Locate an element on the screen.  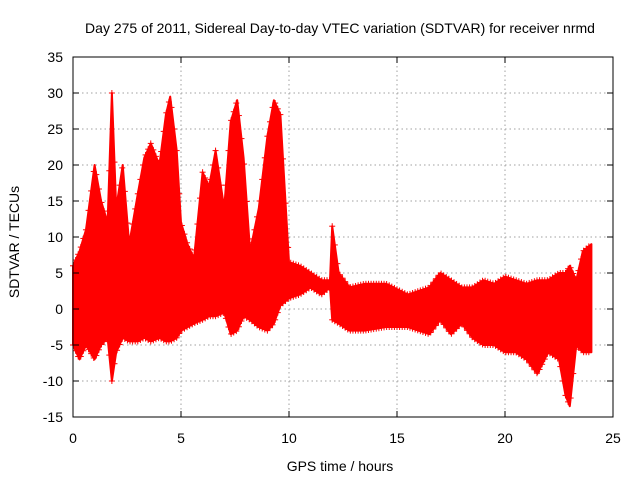
x-tick-label: 0 is located at coordinates (73, 438).